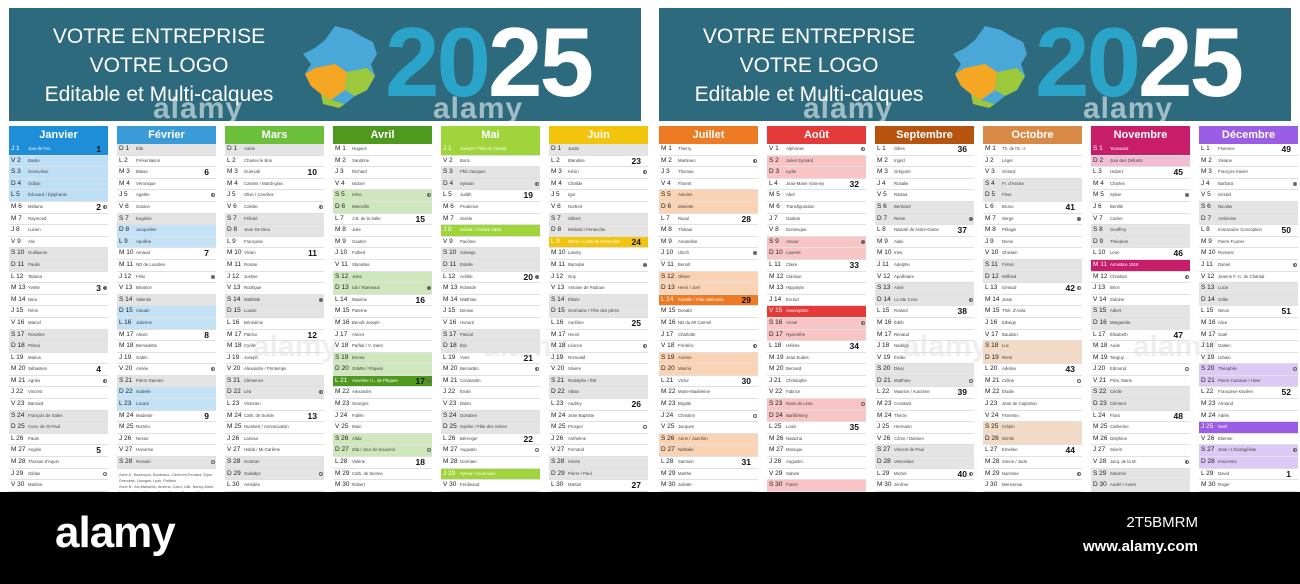 The image size is (1300, 584). I want to click on day-row: V 20 Alexandre / Printemps, so click(274, 370).